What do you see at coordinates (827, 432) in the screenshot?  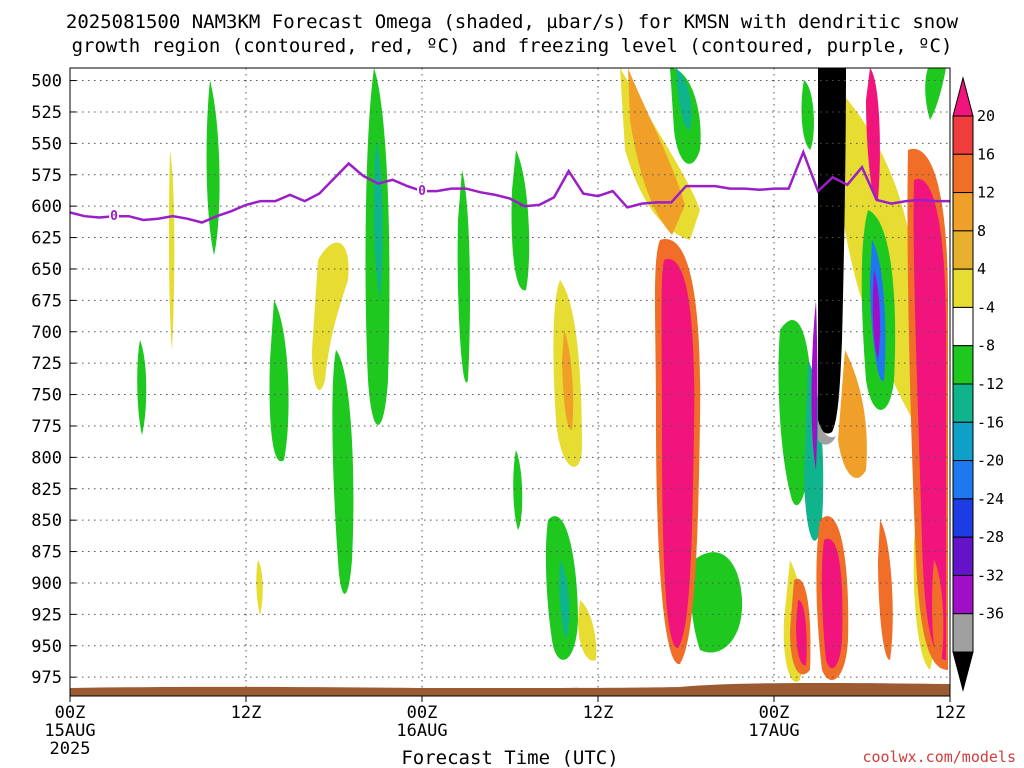 I see `omega-shade-gray-descent-edge` at bounding box center [827, 432].